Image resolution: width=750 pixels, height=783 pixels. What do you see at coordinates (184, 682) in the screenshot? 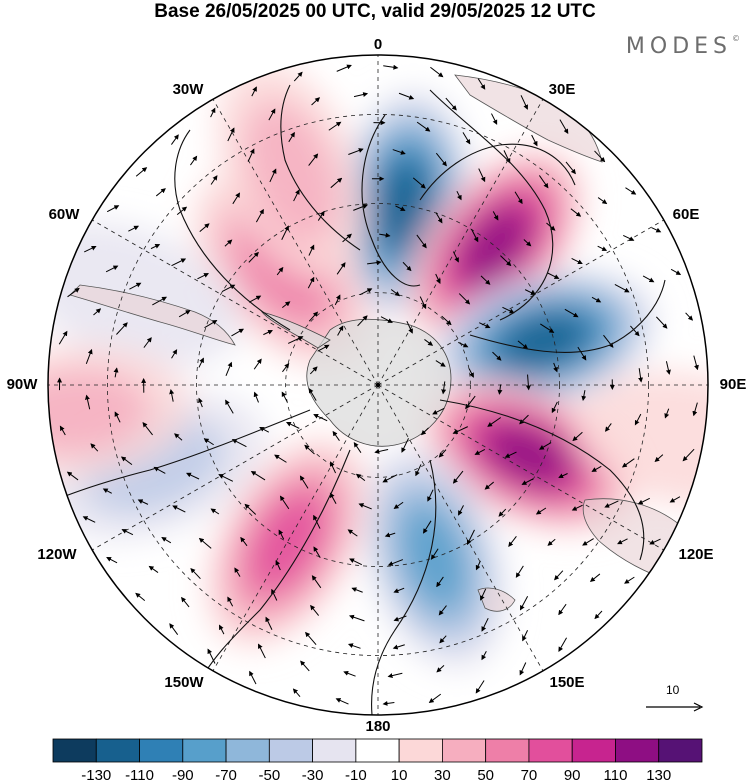
I see `lon-label-150w: 150W` at bounding box center [184, 682].